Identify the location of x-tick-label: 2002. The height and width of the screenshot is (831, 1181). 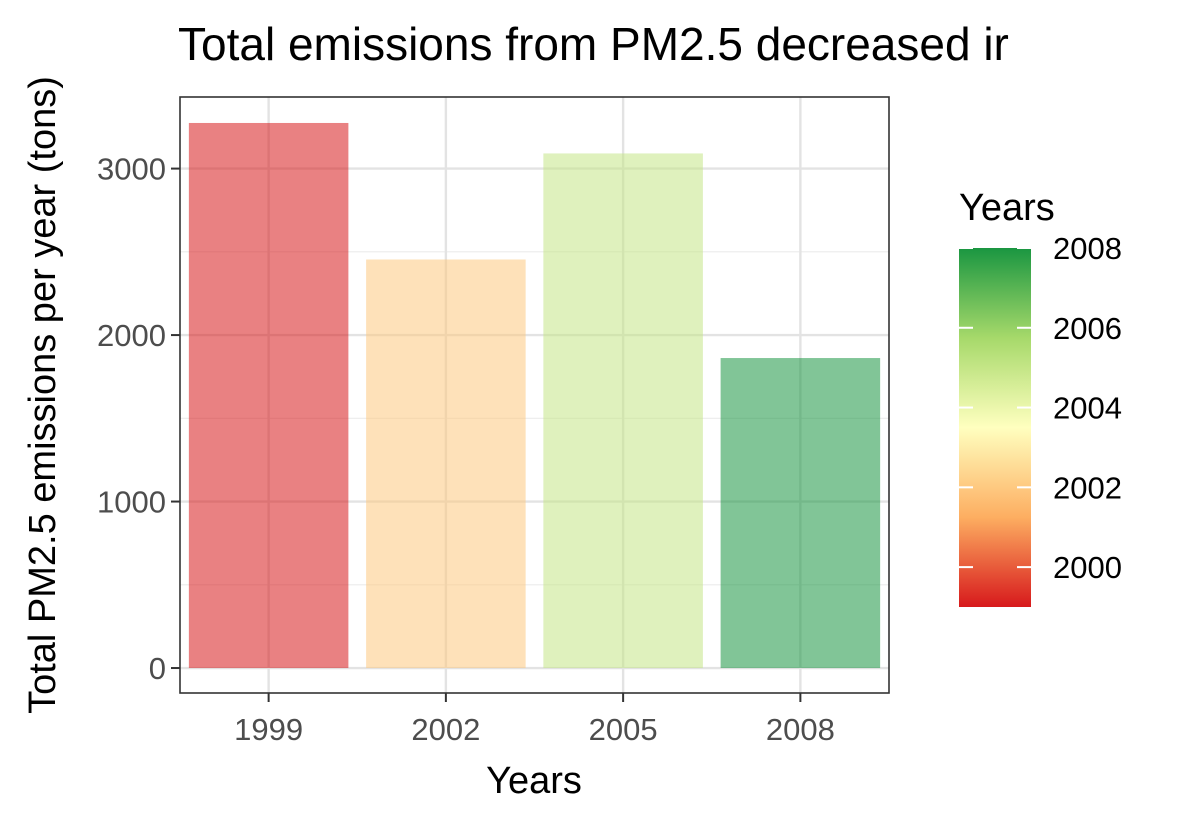
(445, 729).